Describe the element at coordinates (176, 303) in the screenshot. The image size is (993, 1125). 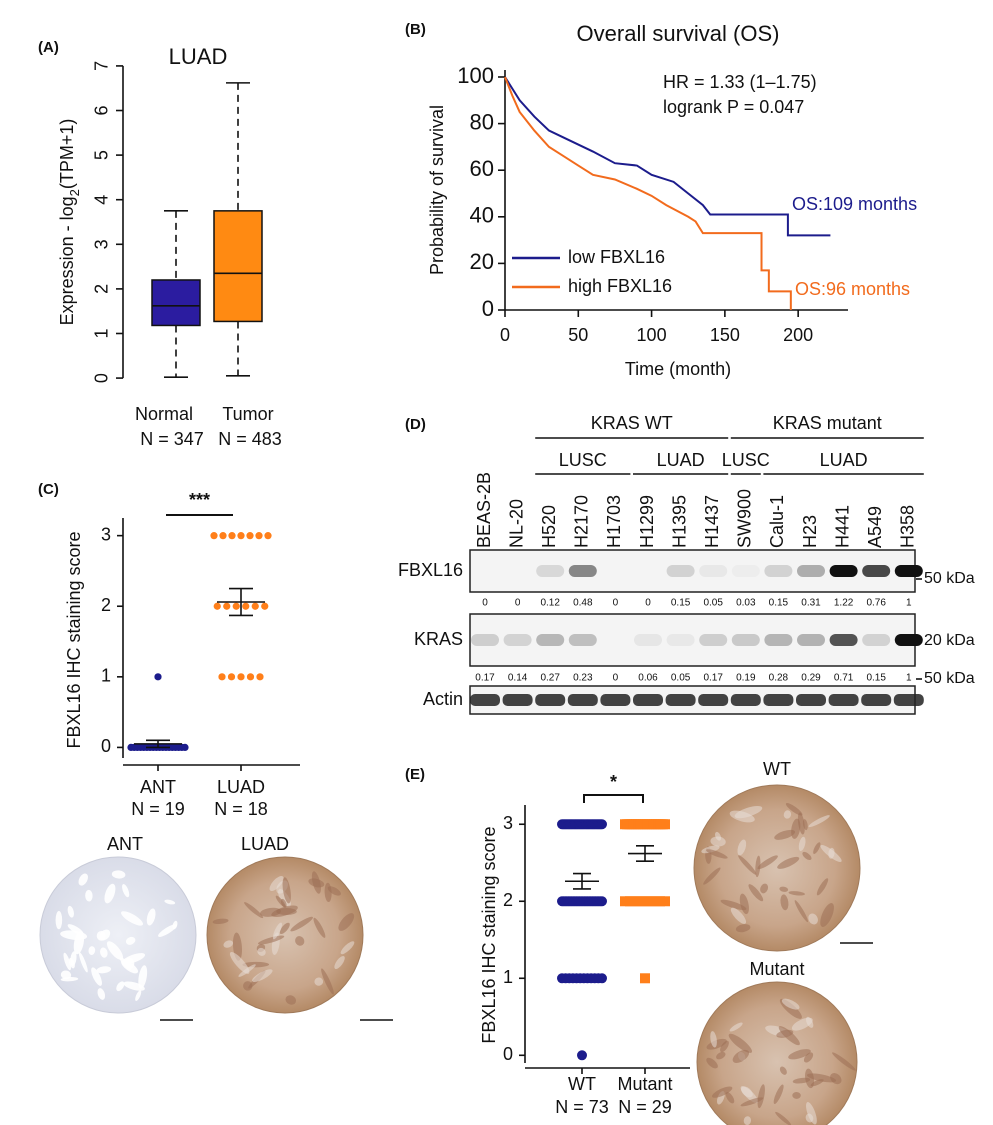
I see `box` at that location.